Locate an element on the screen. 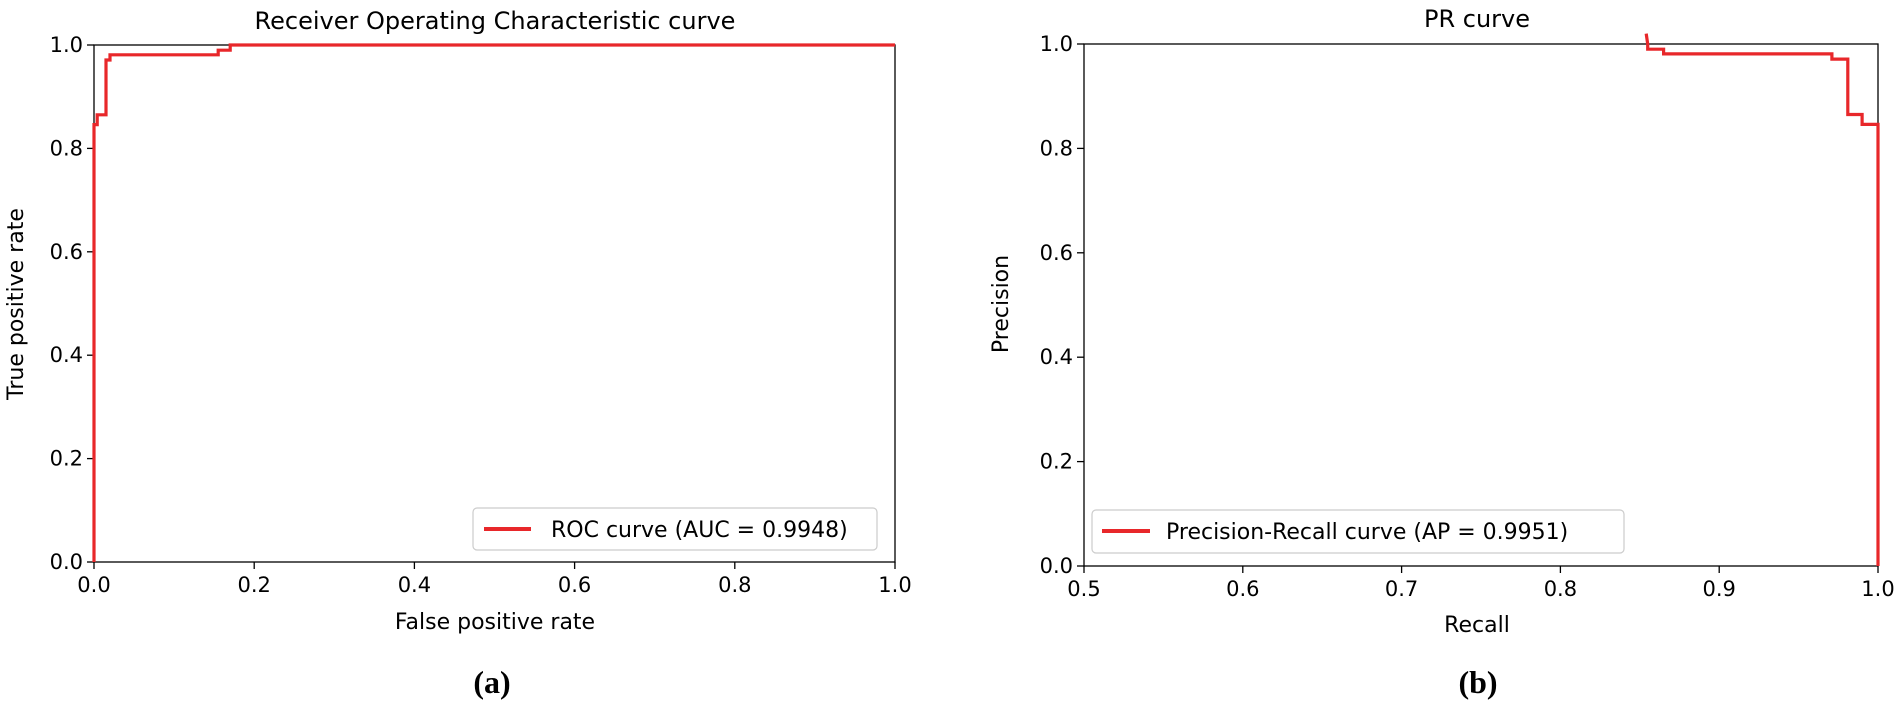 The image size is (1900, 703). pr-x-tick-label: 1.0 is located at coordinates (1877, 589).